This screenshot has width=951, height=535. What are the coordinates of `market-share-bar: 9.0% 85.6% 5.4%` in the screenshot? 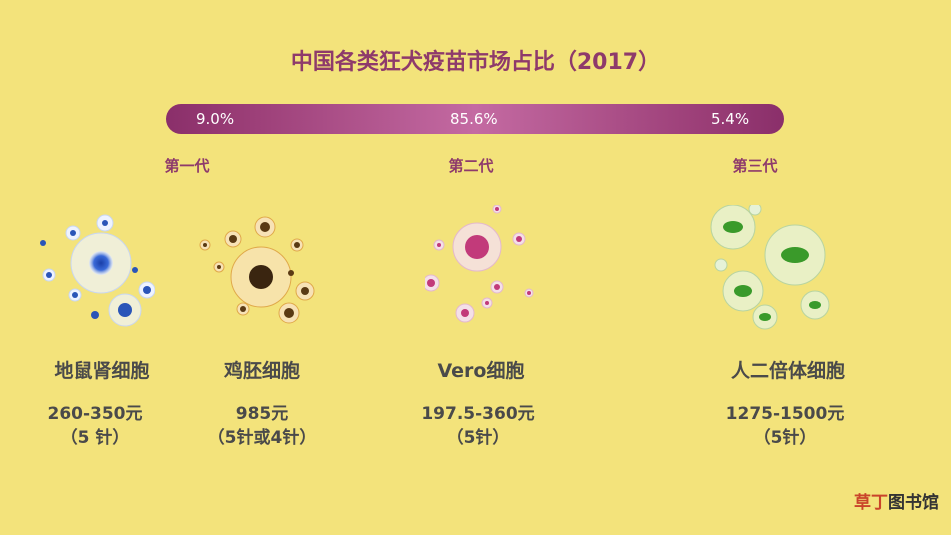 It's located at (475, 119).